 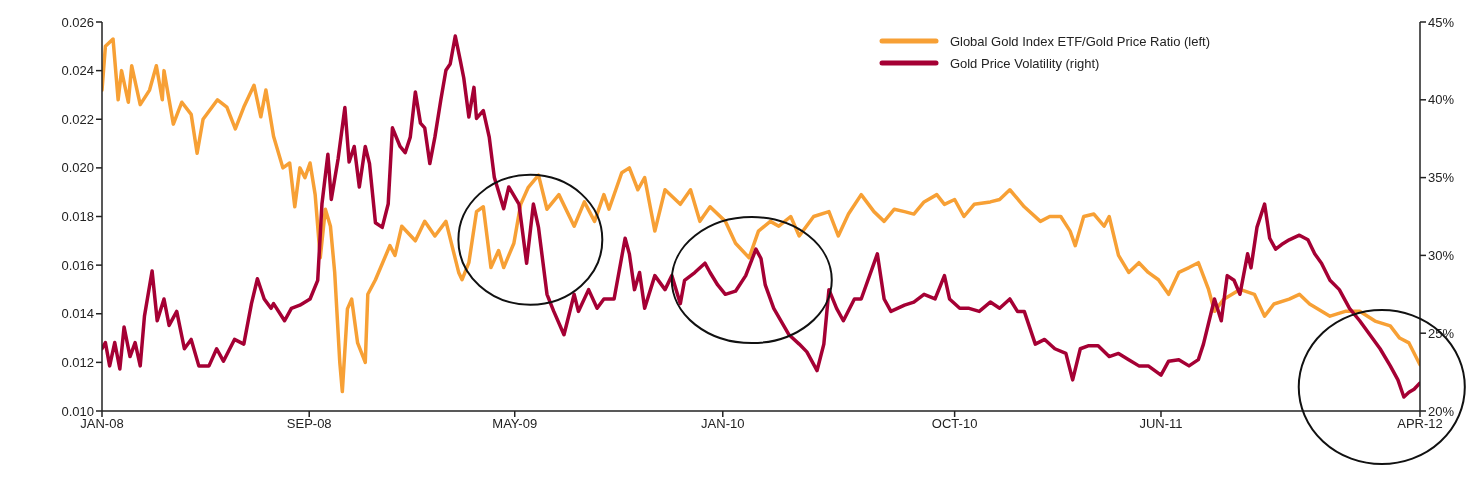 What do you see at coordinates (77, 217) in the screenshot?
I see `y-tick-label: 0.018` at bounding box center [77, 217].